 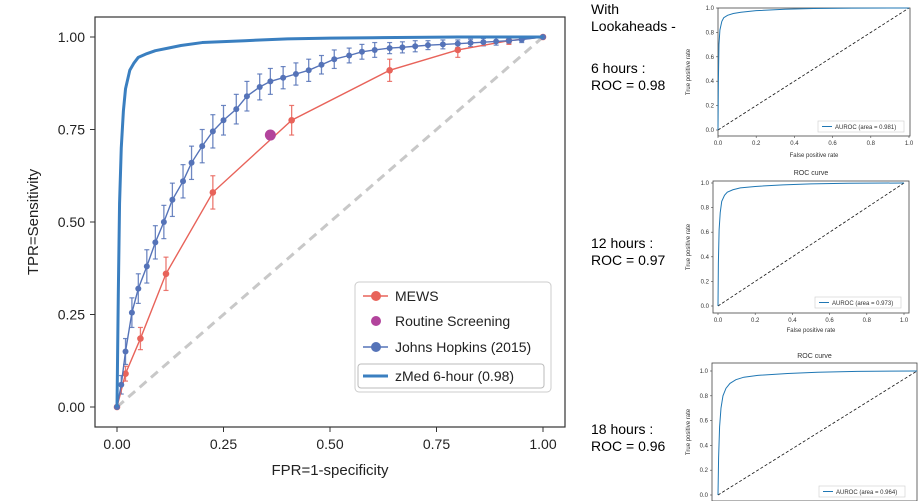 What do you see at coordinates (866, 493) in the screenshot?
I see `mini-legend-label: AUROC (area = 0.964)` at bounding box center [866, 493].